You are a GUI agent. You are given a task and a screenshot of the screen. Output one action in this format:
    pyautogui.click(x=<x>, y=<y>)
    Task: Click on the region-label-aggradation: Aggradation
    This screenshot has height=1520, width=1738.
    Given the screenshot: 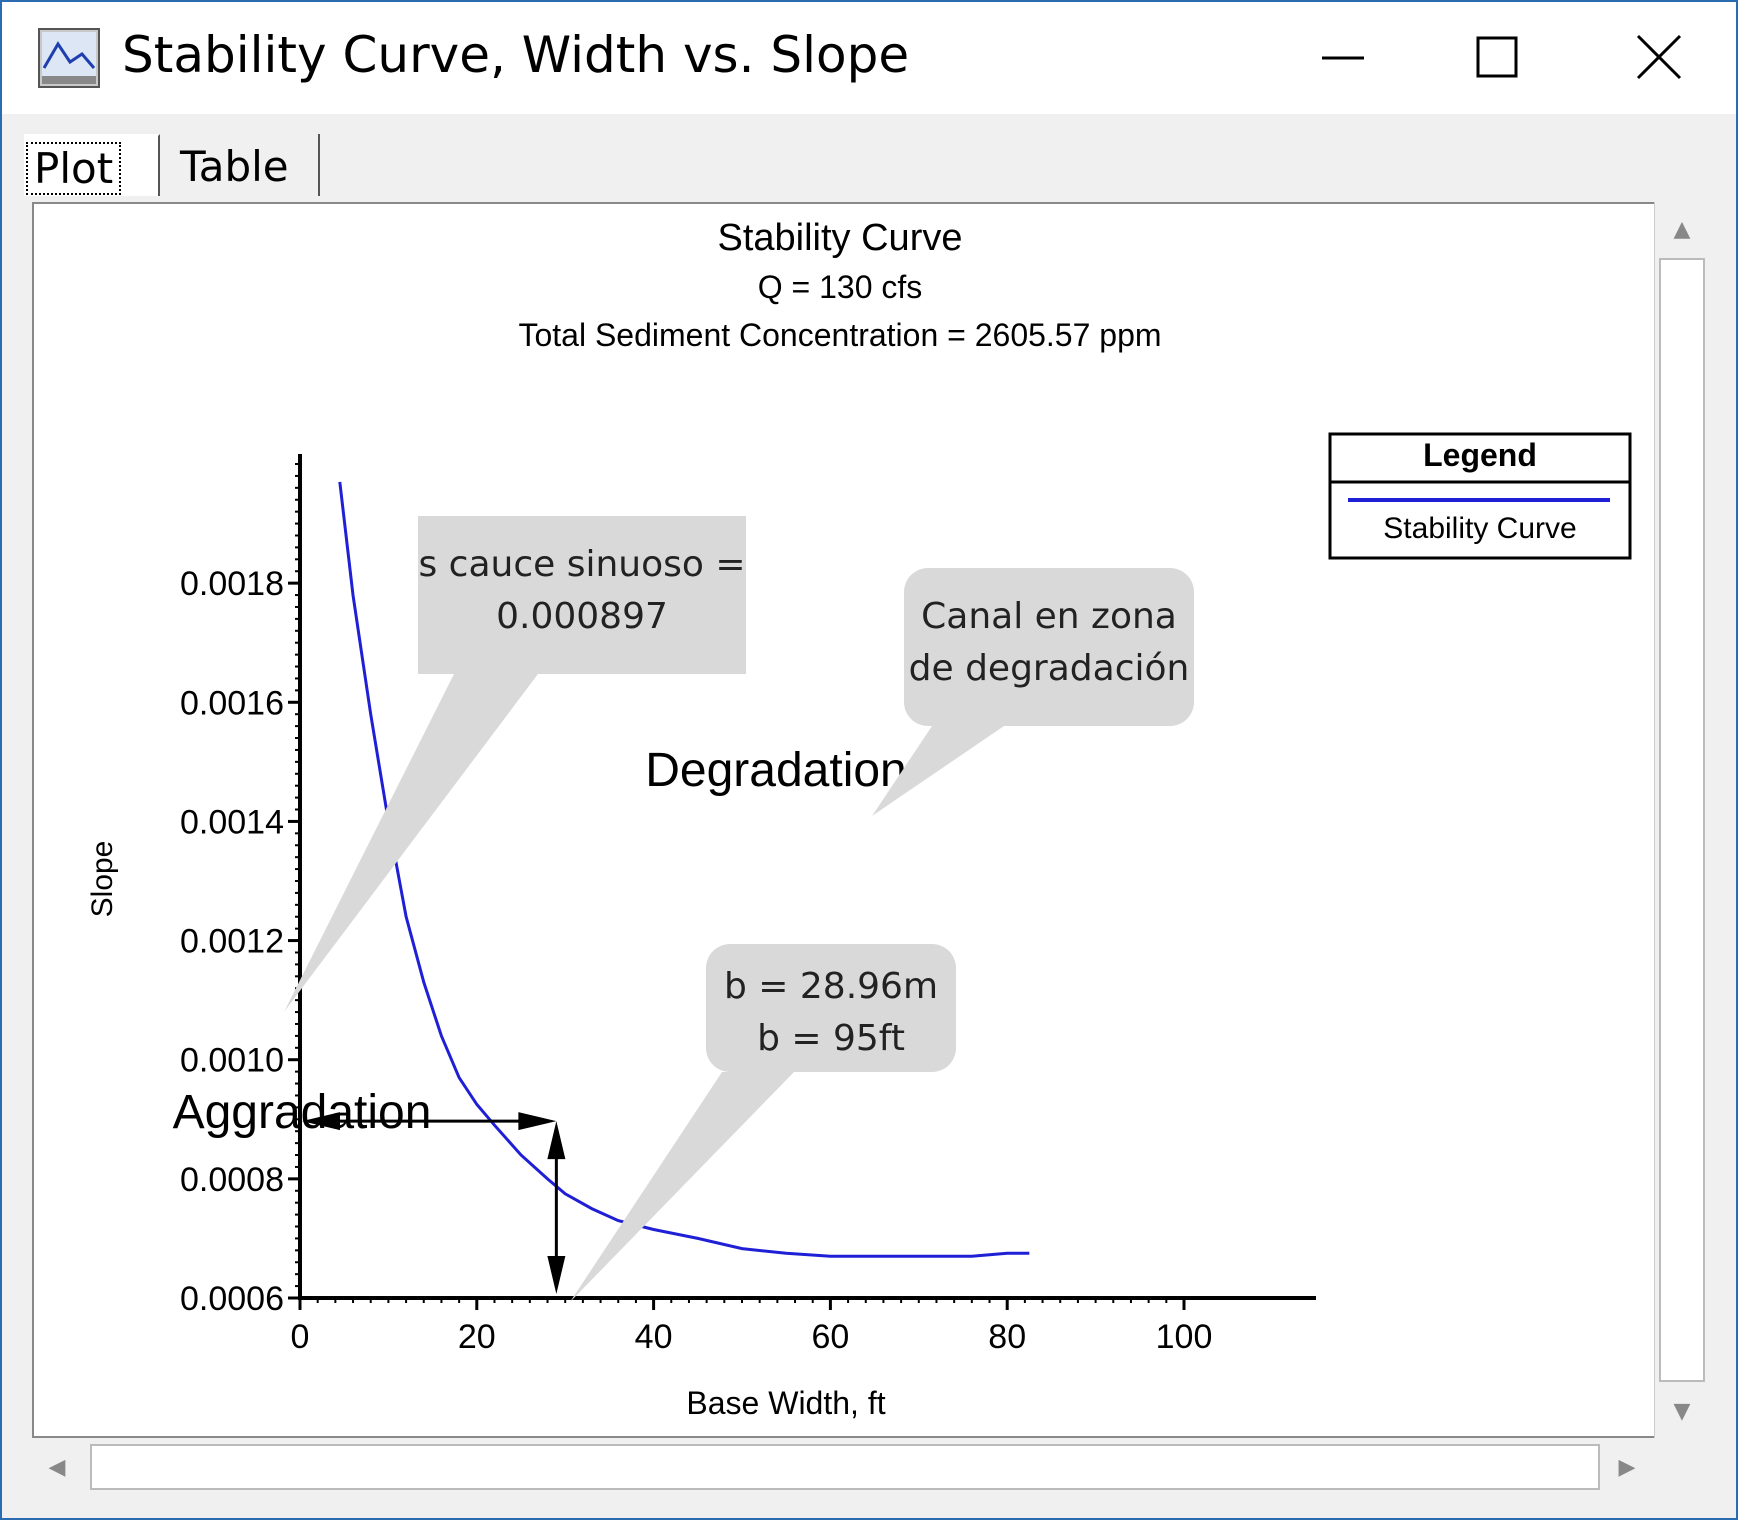 What is the action you would take?
    pyautogui.click(x=302, y=1112)
    